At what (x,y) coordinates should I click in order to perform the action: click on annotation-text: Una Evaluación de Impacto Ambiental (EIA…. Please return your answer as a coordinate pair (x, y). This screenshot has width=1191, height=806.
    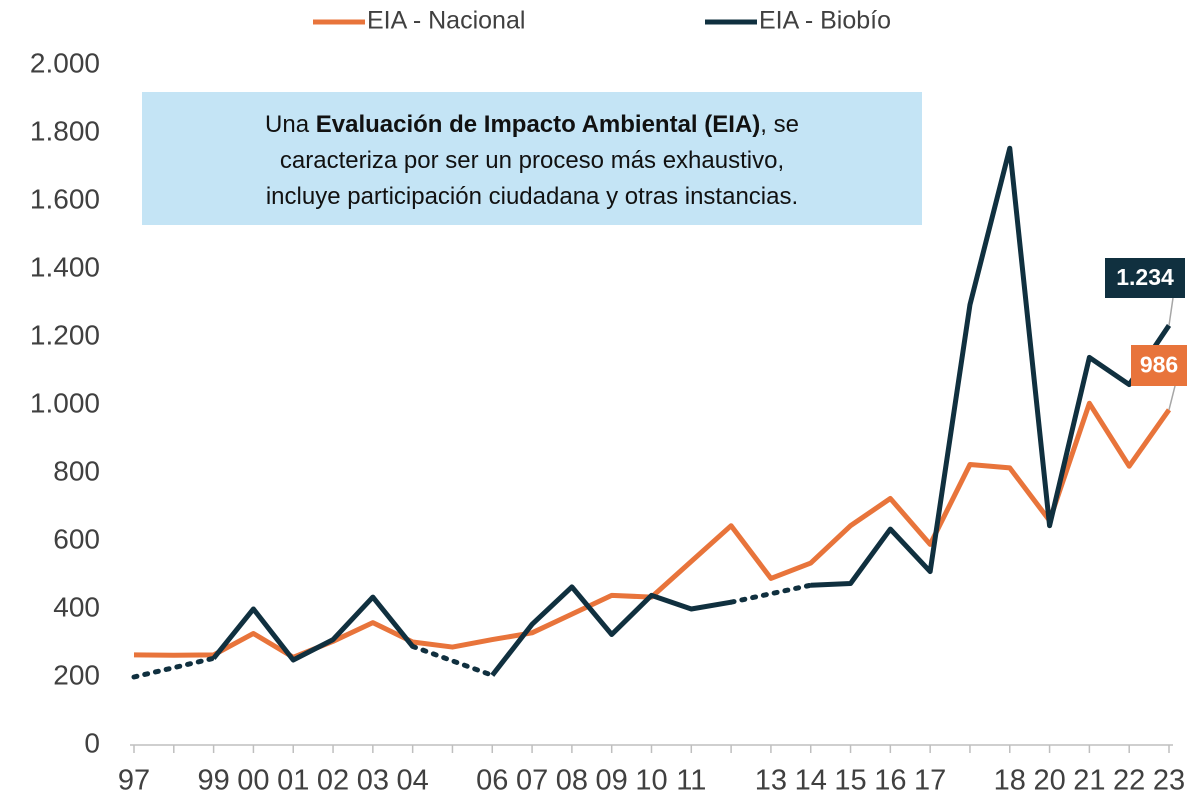
    Looking at the image, I should click on (532, 124).